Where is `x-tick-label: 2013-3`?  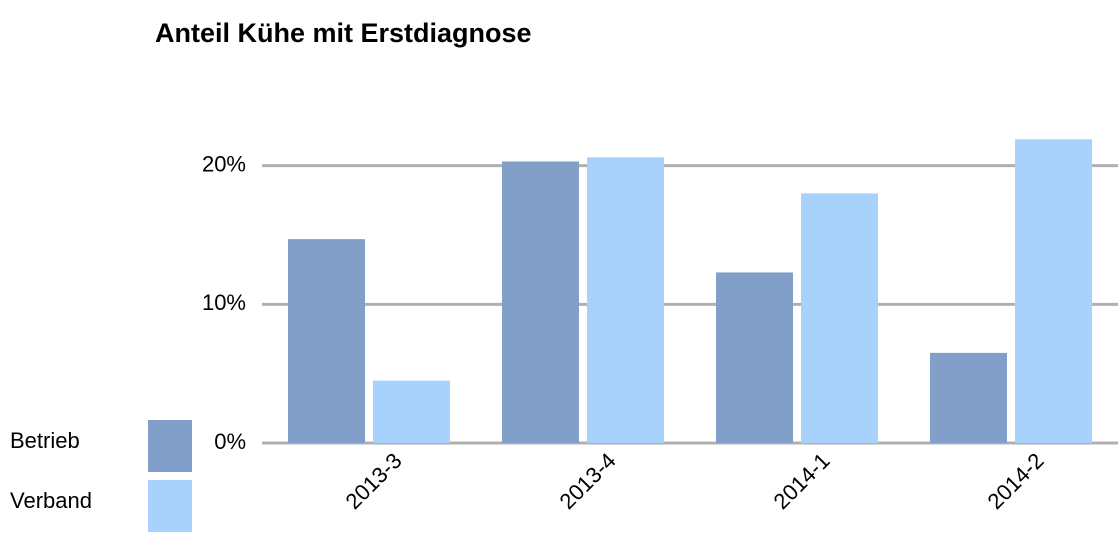 x-tick-label: 2013-3 is located at coordinates (374, 481).